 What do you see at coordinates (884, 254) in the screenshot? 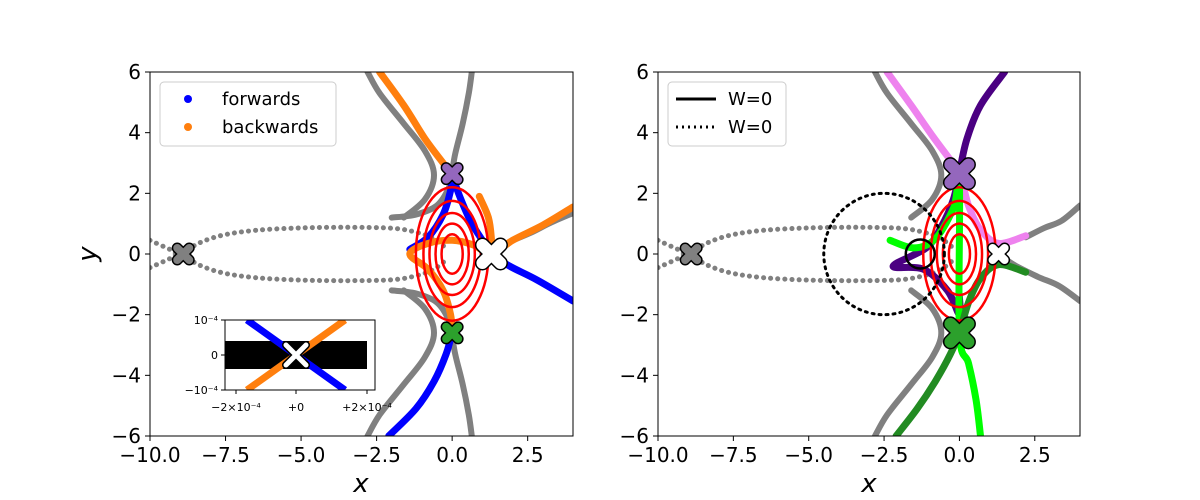
I see `w0-dotted-circle` at bounding box center [884, 254].